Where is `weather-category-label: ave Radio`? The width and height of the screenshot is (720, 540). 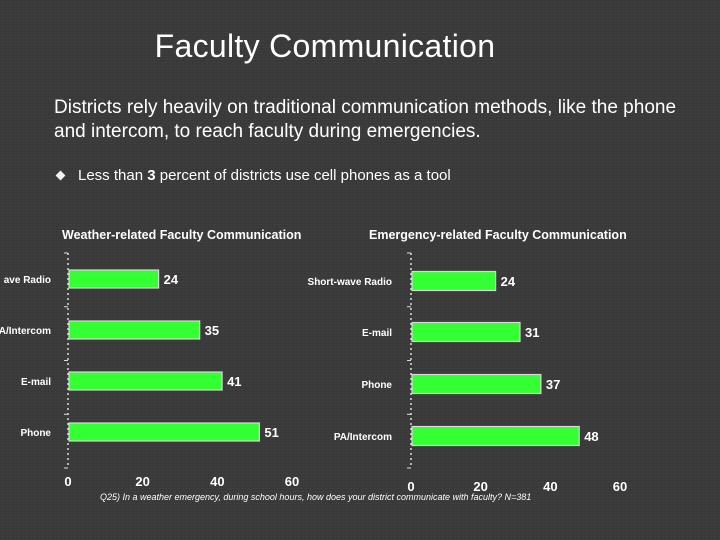
weather-category-label: ave Radio is located at coordinates (27, 280).